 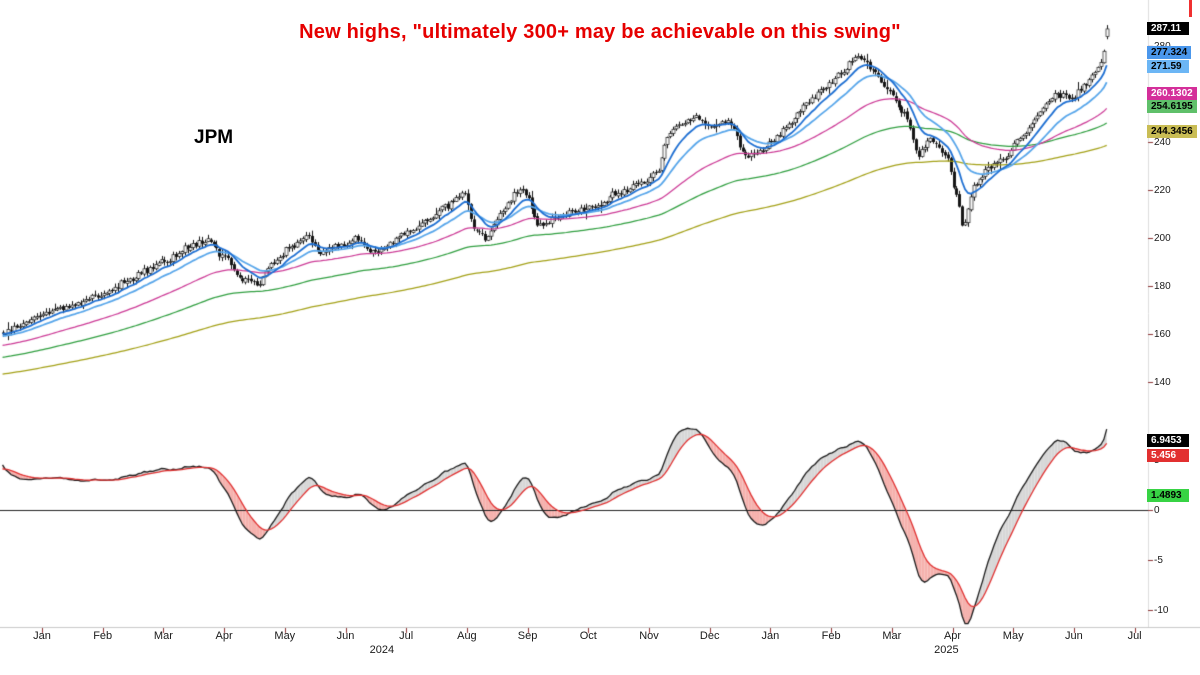 What do you see at coordinates (588, 636) in the screenshot?
I see `x-axis-month-label: Oct` at bounding box center [588, 636].